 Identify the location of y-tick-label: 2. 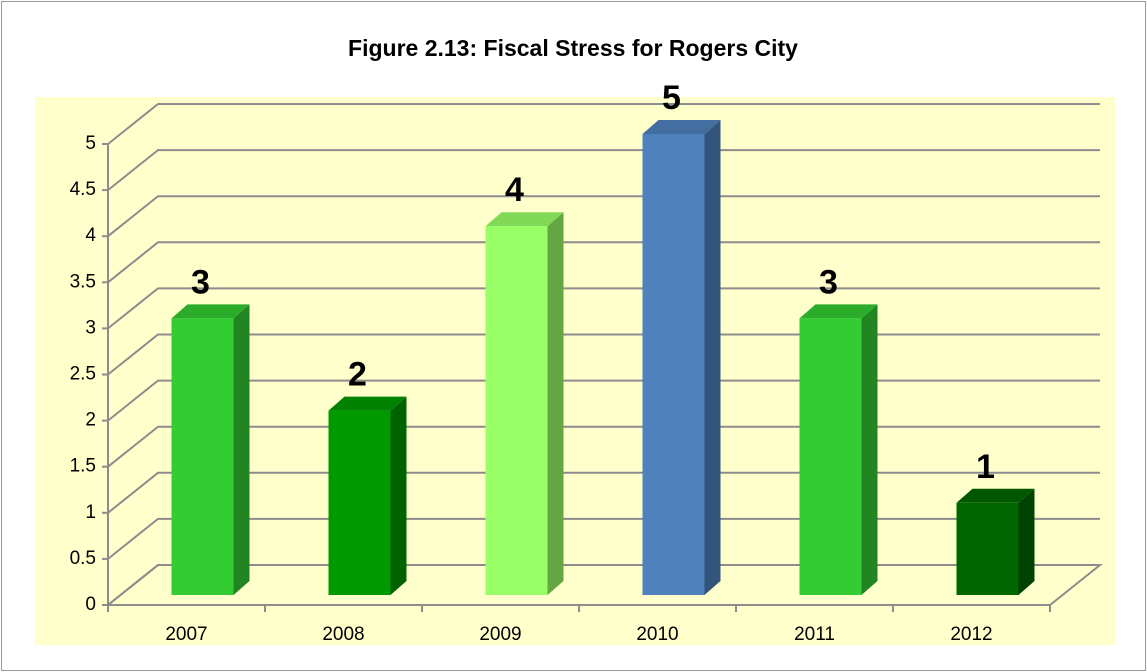
(90, 420).